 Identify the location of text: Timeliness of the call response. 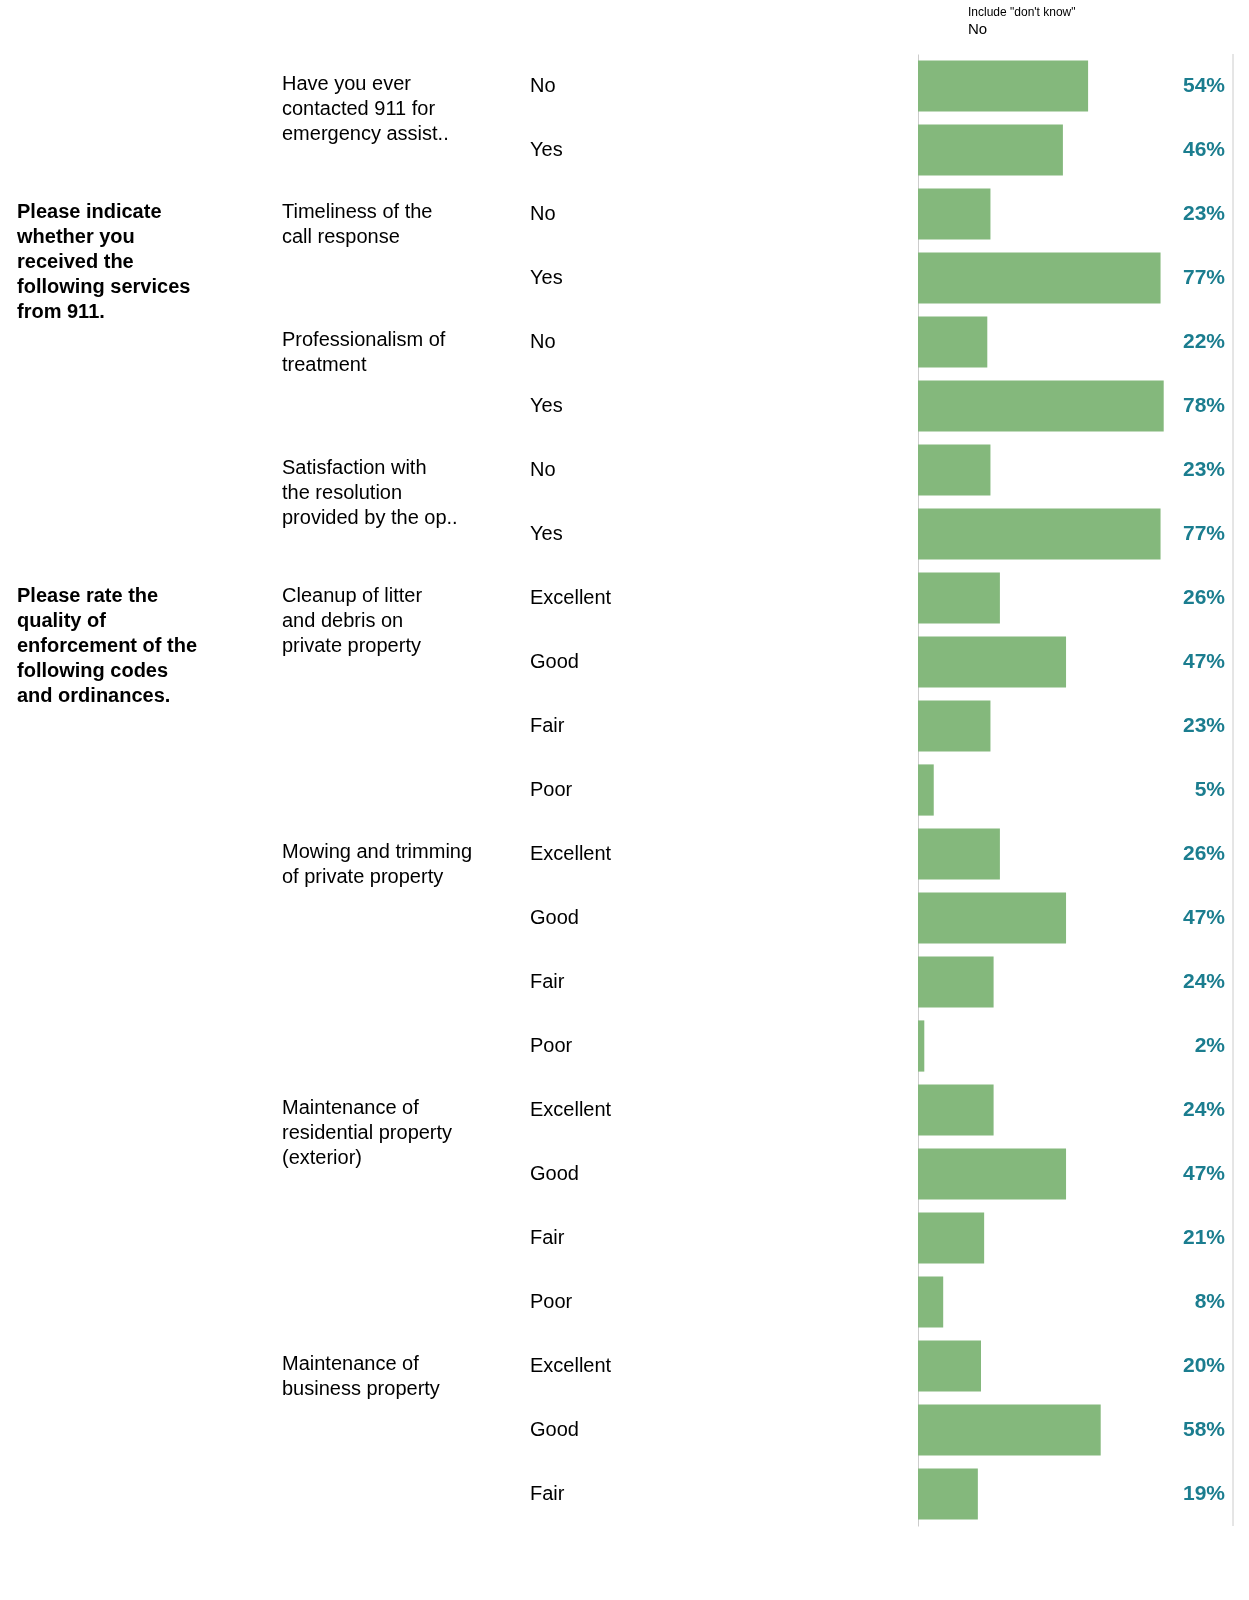
(357, 223).